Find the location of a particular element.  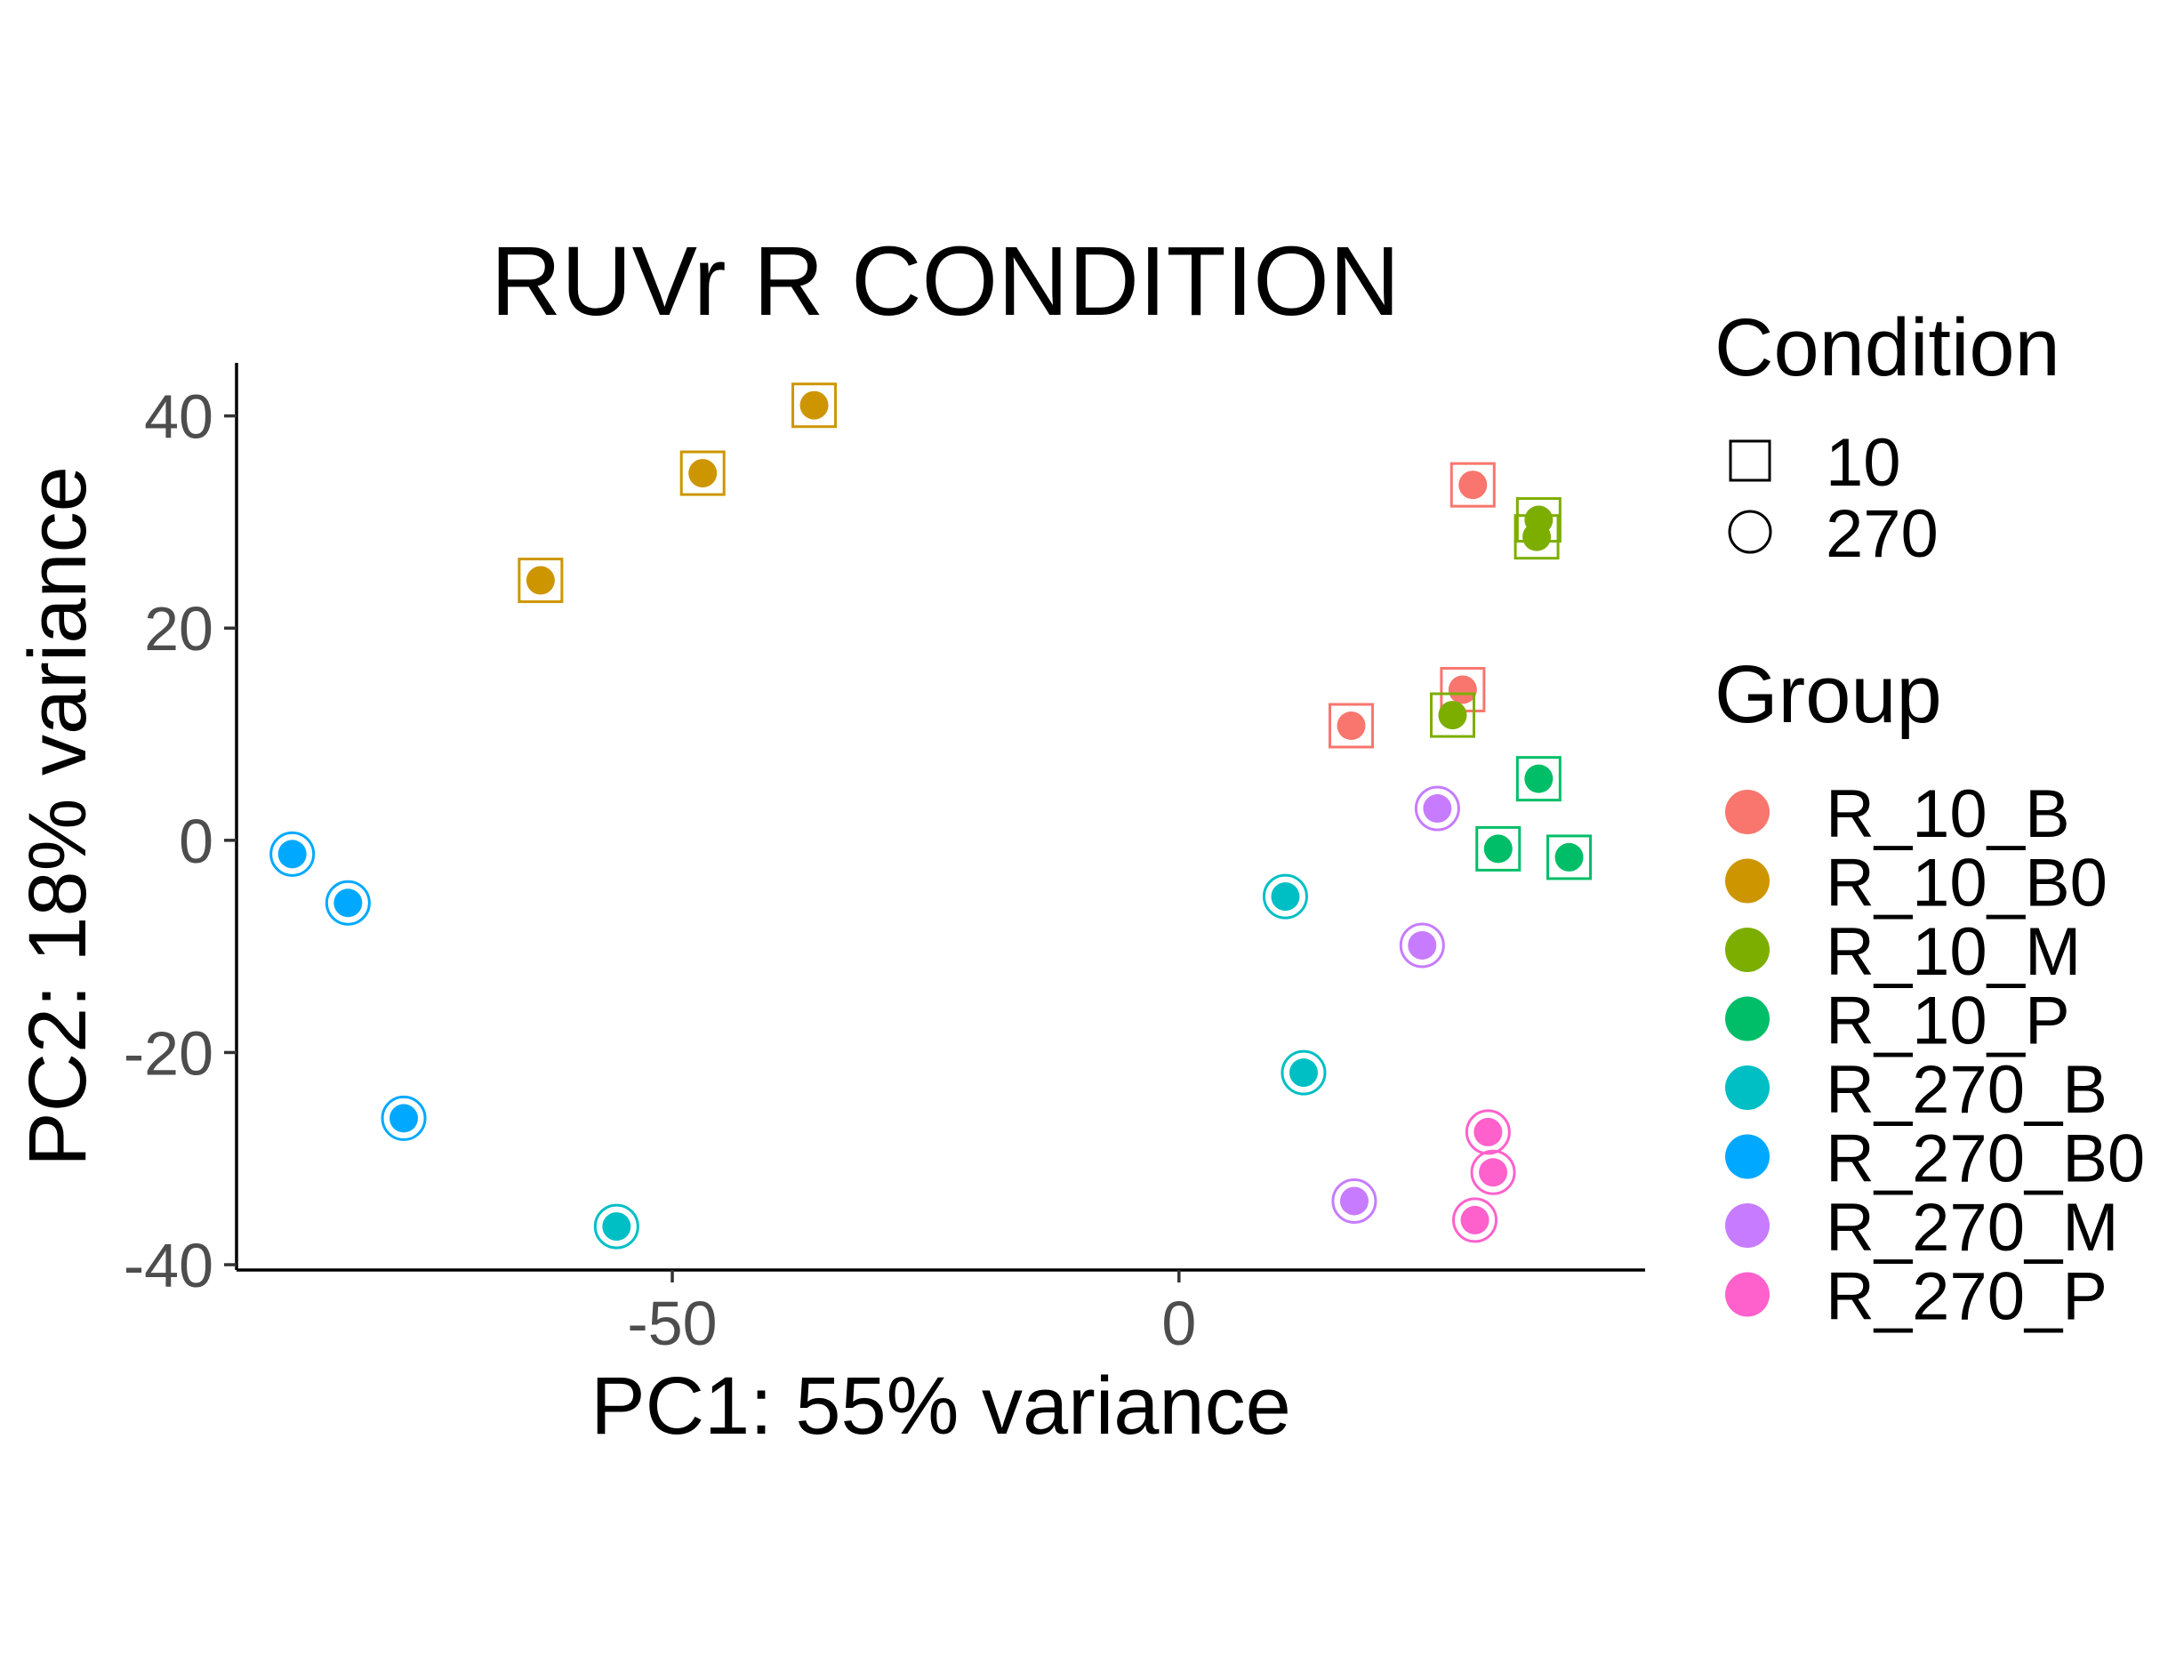

group-legend-label: R_270_P is located at coordinates (1967, 1297).